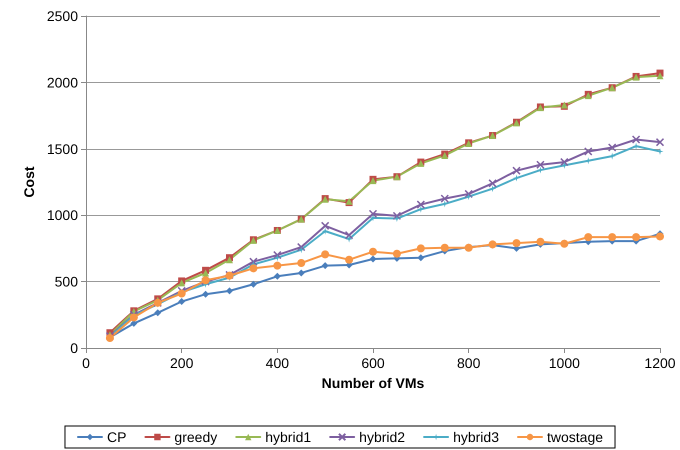 The height and width of the screenshot is (450, 680). Describe the element at coordinates (62, 148) in the screenshot. I see `y-tick-label: 1500` at that location.